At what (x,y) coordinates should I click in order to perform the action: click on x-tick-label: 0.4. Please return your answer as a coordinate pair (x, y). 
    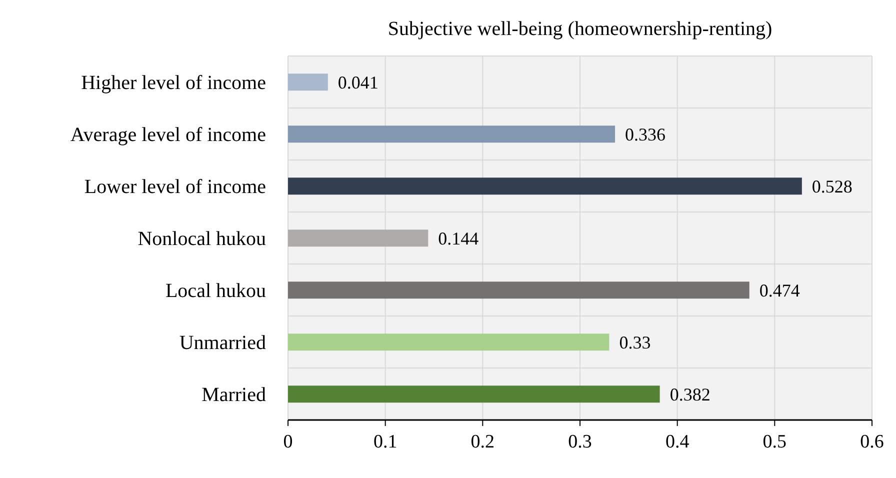
    Looking at the image, I should click on (677, 441).